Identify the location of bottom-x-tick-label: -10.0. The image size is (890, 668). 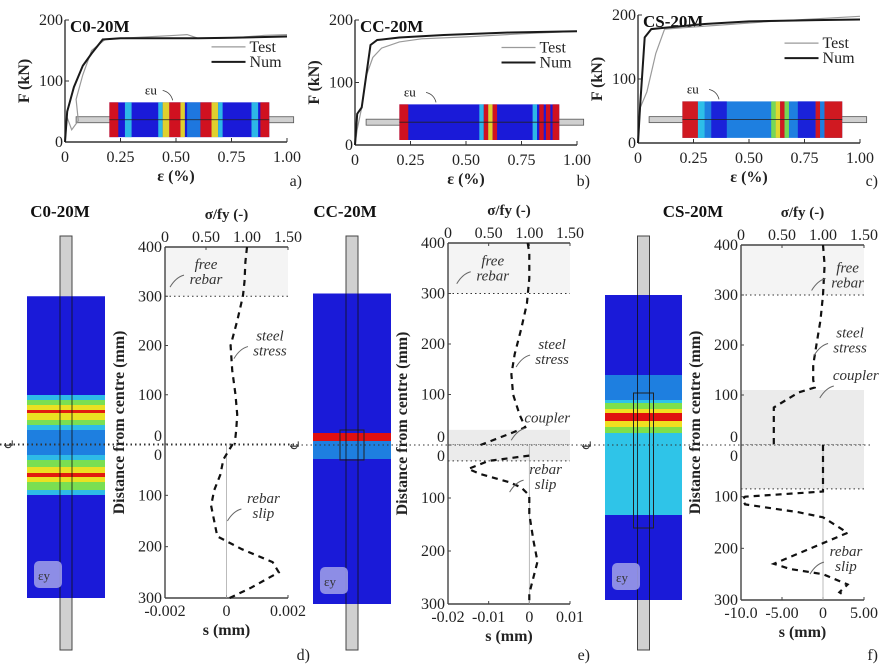
(740, 613).